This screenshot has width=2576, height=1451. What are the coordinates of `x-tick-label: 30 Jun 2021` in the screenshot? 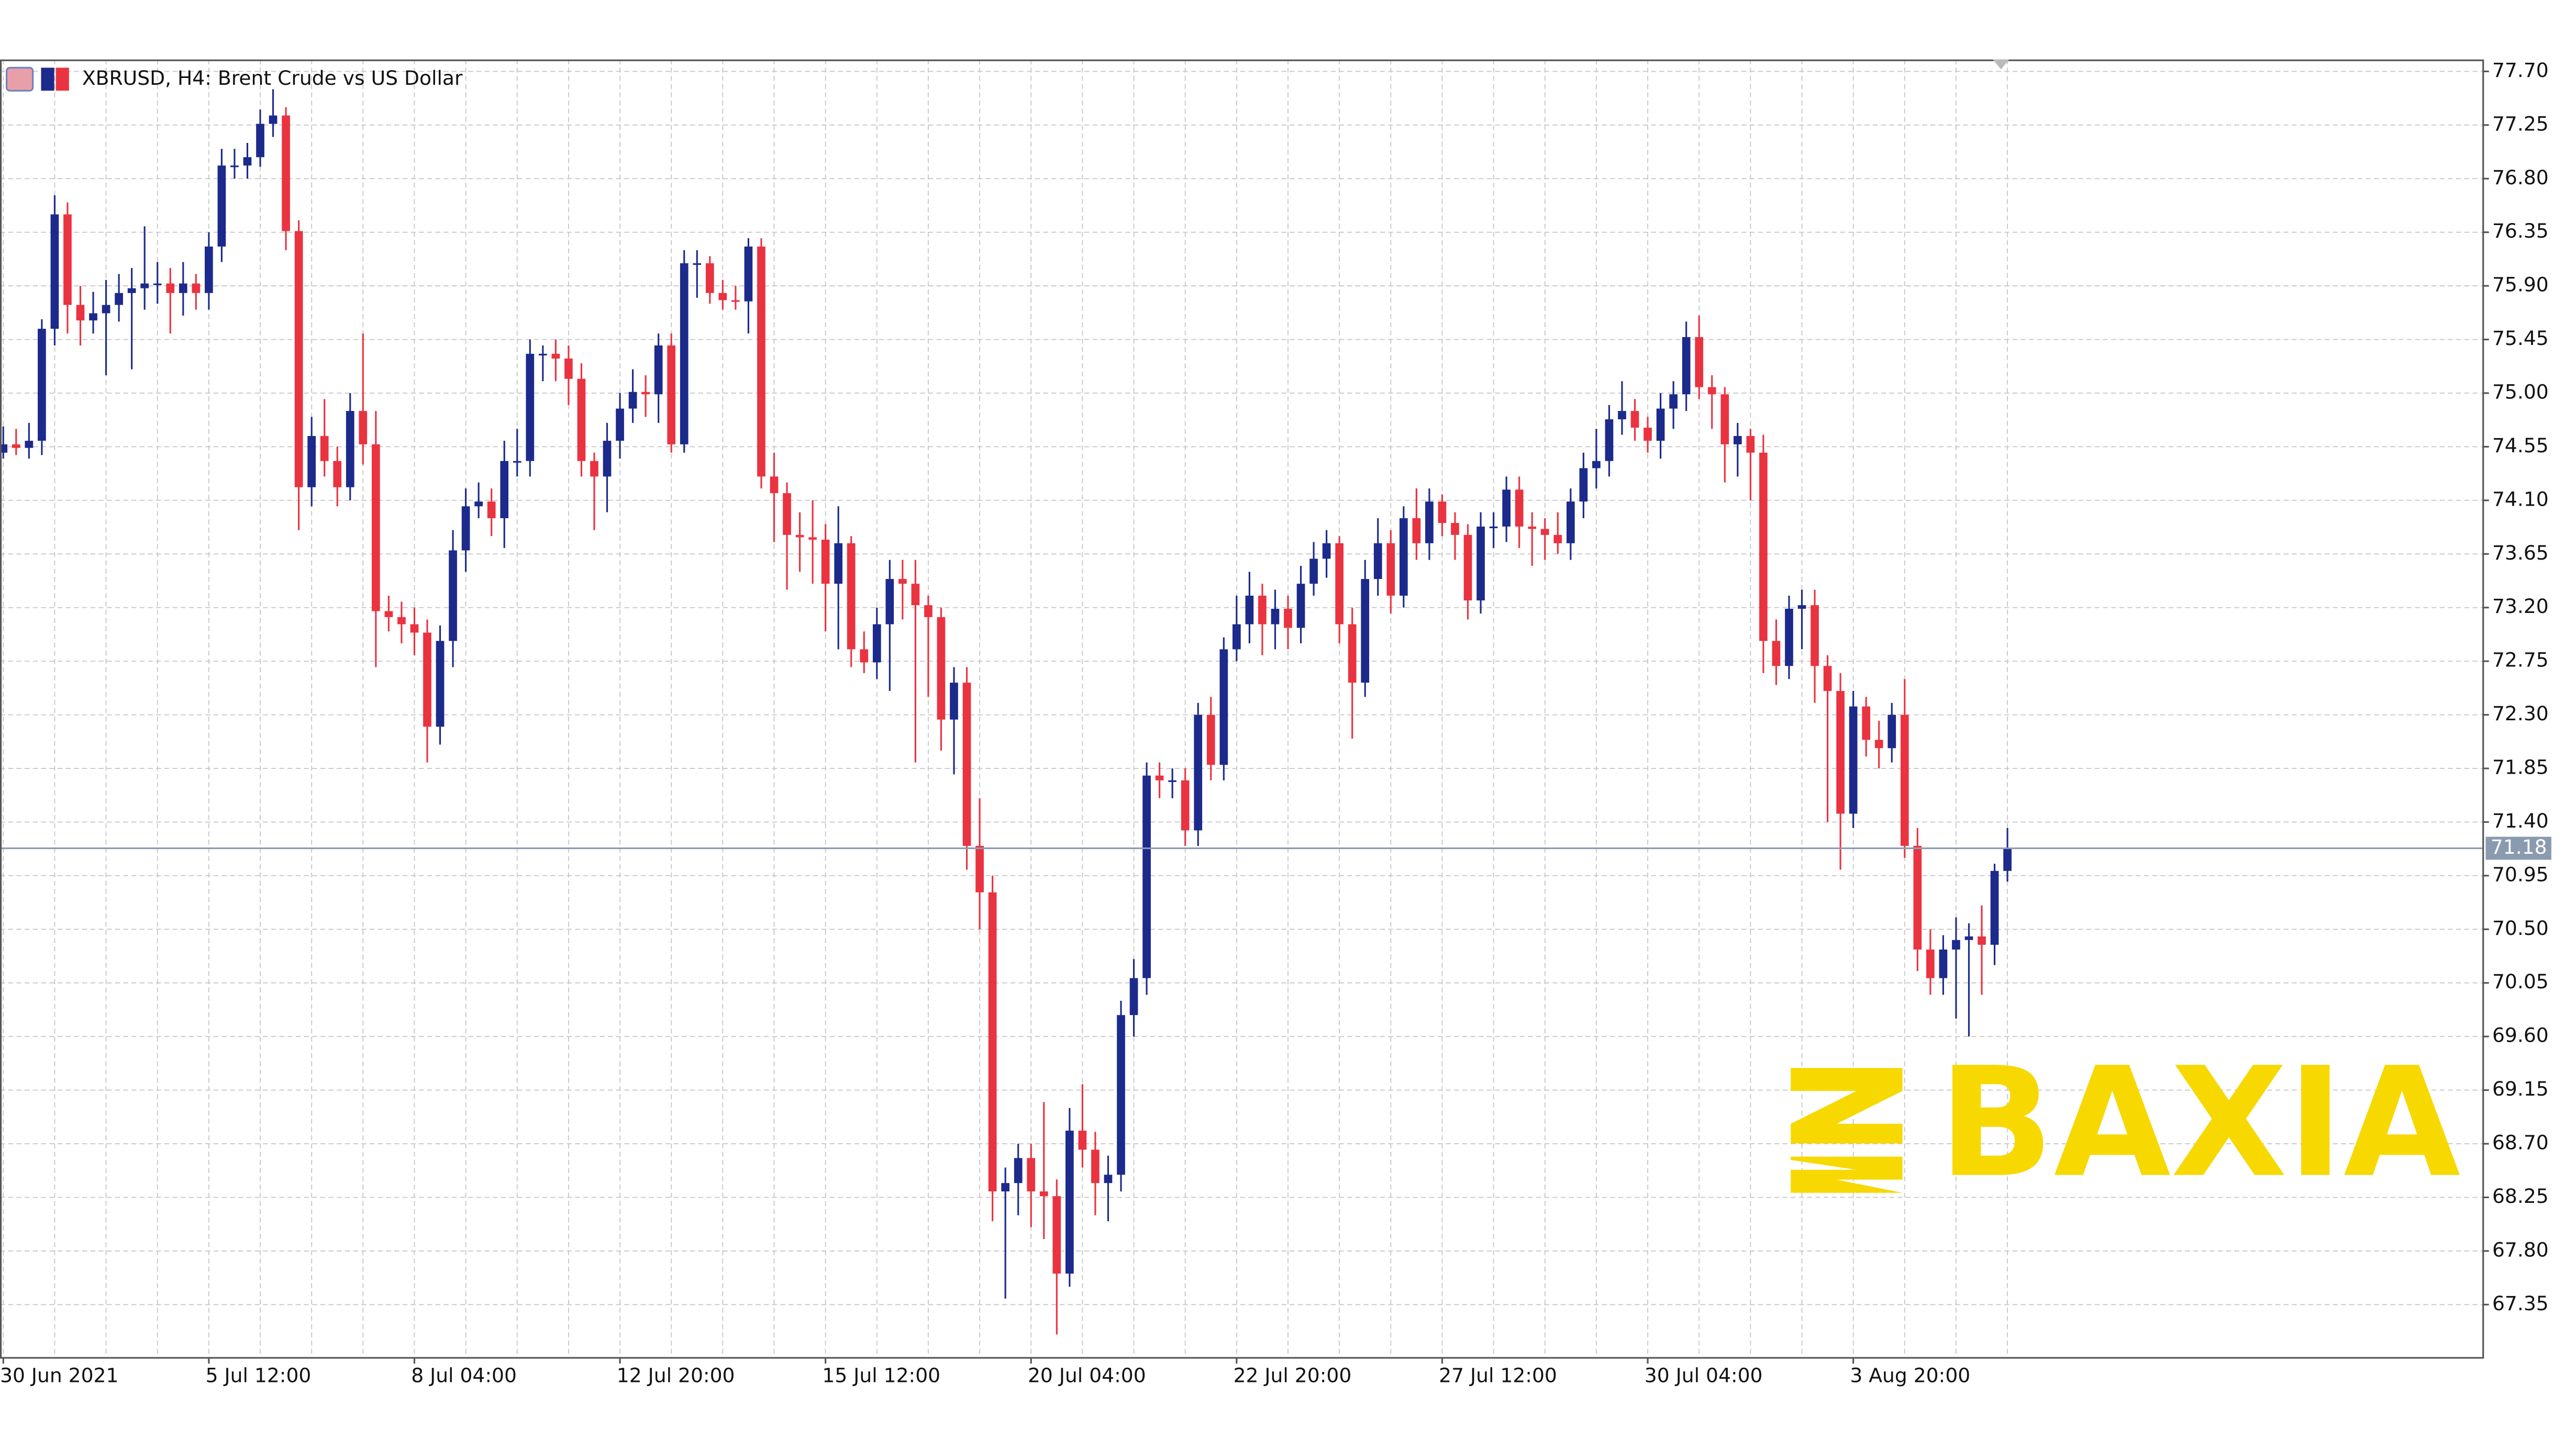 It's located at (59, 1375).